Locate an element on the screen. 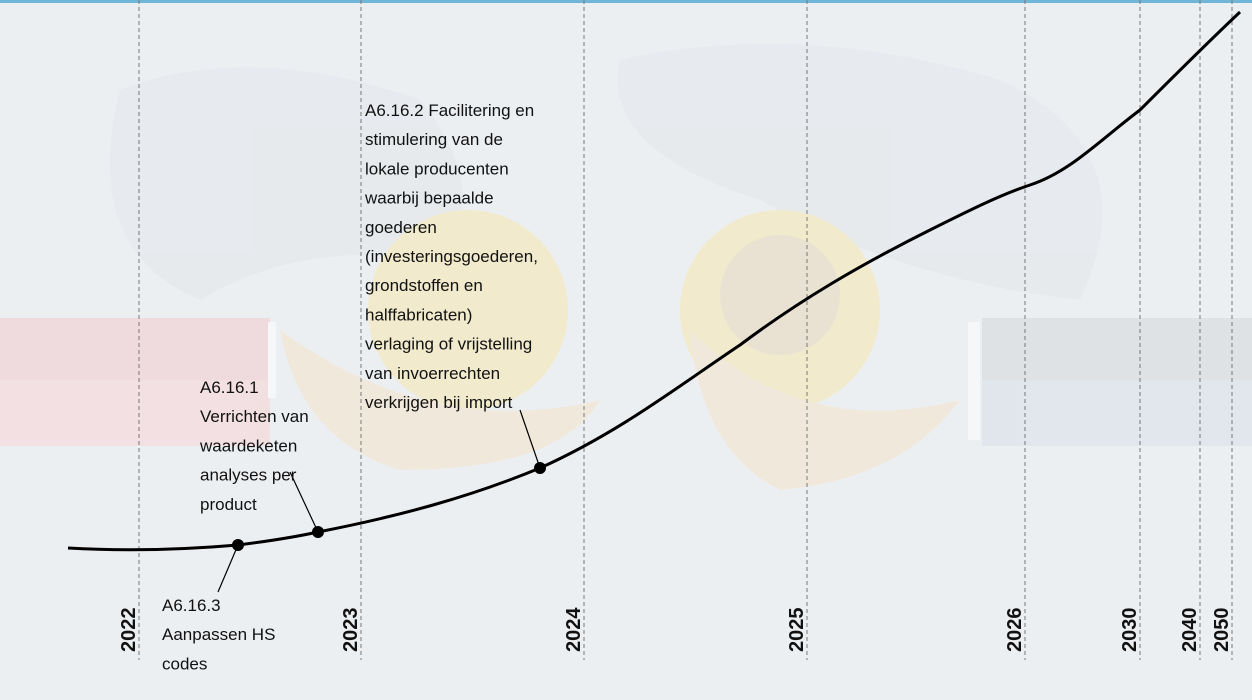  milestone-text: stimulering van de is located at coordinates (434, 139).